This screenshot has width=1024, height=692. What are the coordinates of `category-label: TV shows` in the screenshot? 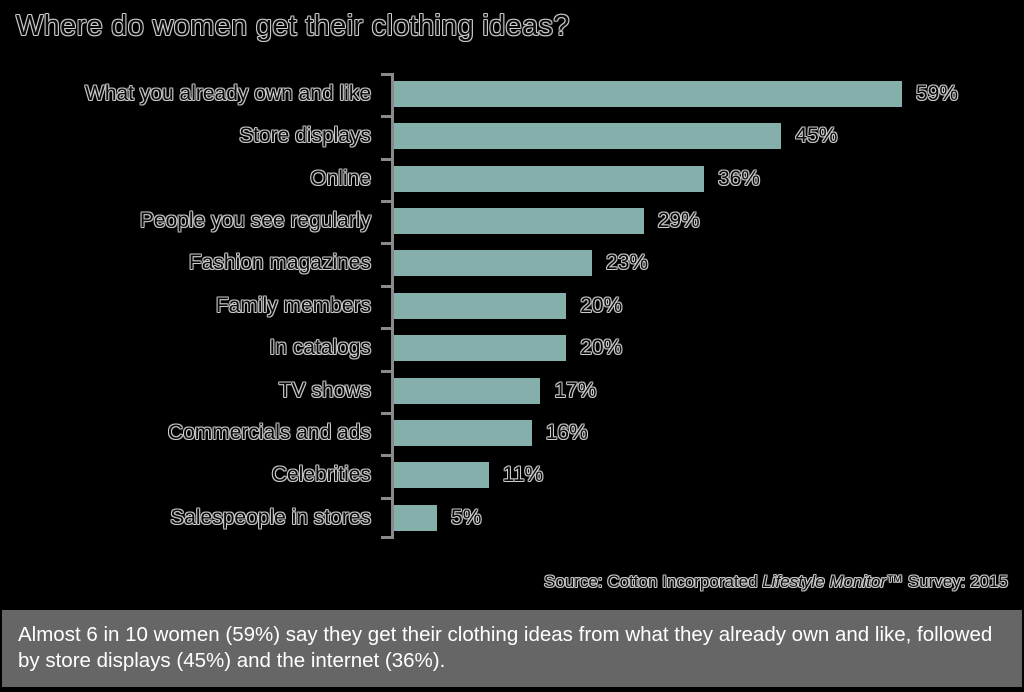 It's located at (324, 390).